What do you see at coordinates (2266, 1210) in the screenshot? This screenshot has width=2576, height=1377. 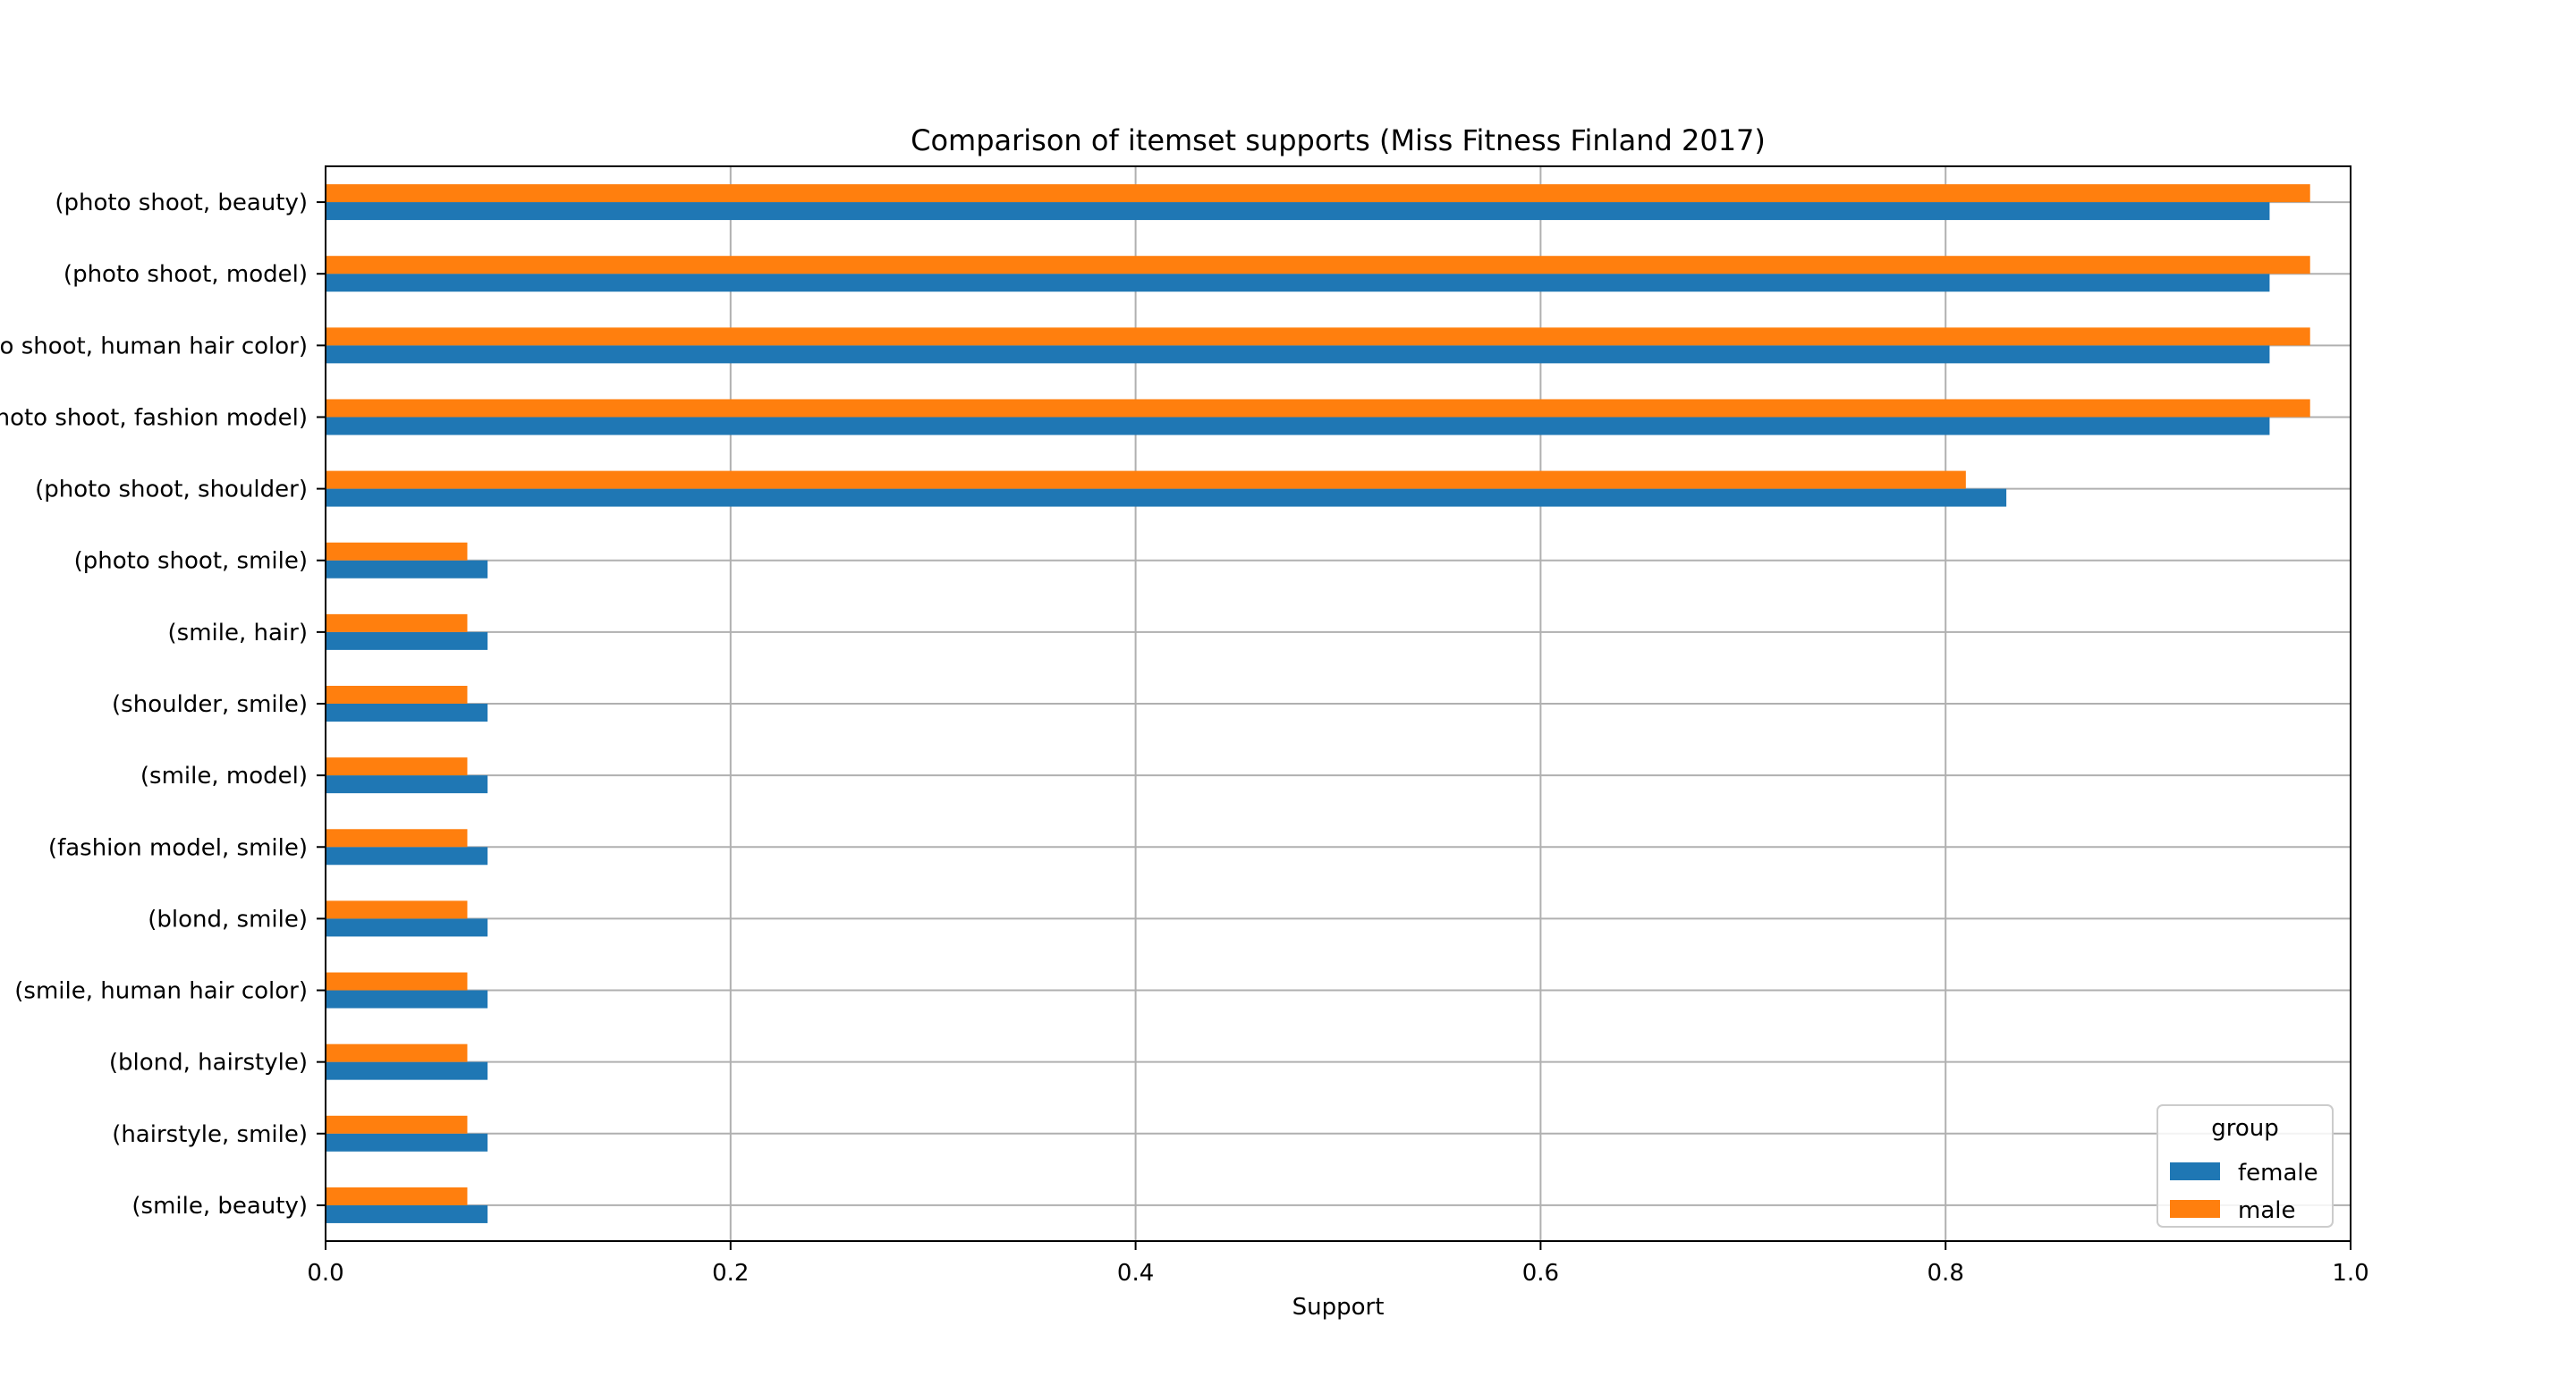 I see `legend-label-male: male` at bounding box center [2266, 1210].